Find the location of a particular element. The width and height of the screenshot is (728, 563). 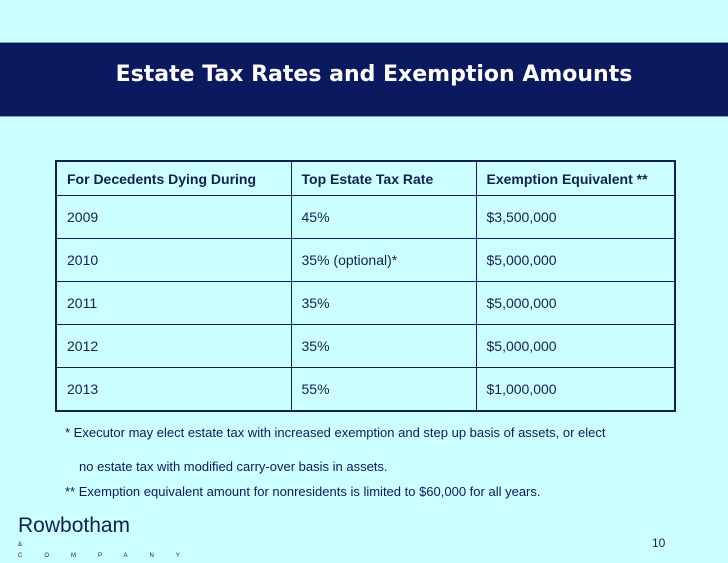

page-number: 10 is located at coordinates (659, 543).